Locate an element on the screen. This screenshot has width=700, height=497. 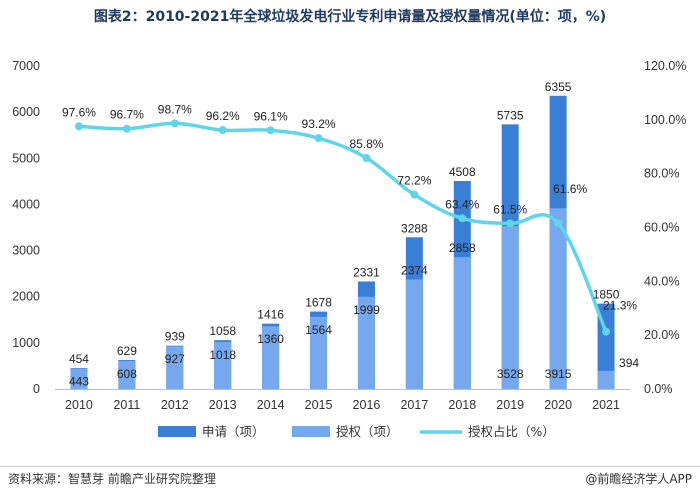
y-left-tick: 1000 is located at coordinates (26, 343).